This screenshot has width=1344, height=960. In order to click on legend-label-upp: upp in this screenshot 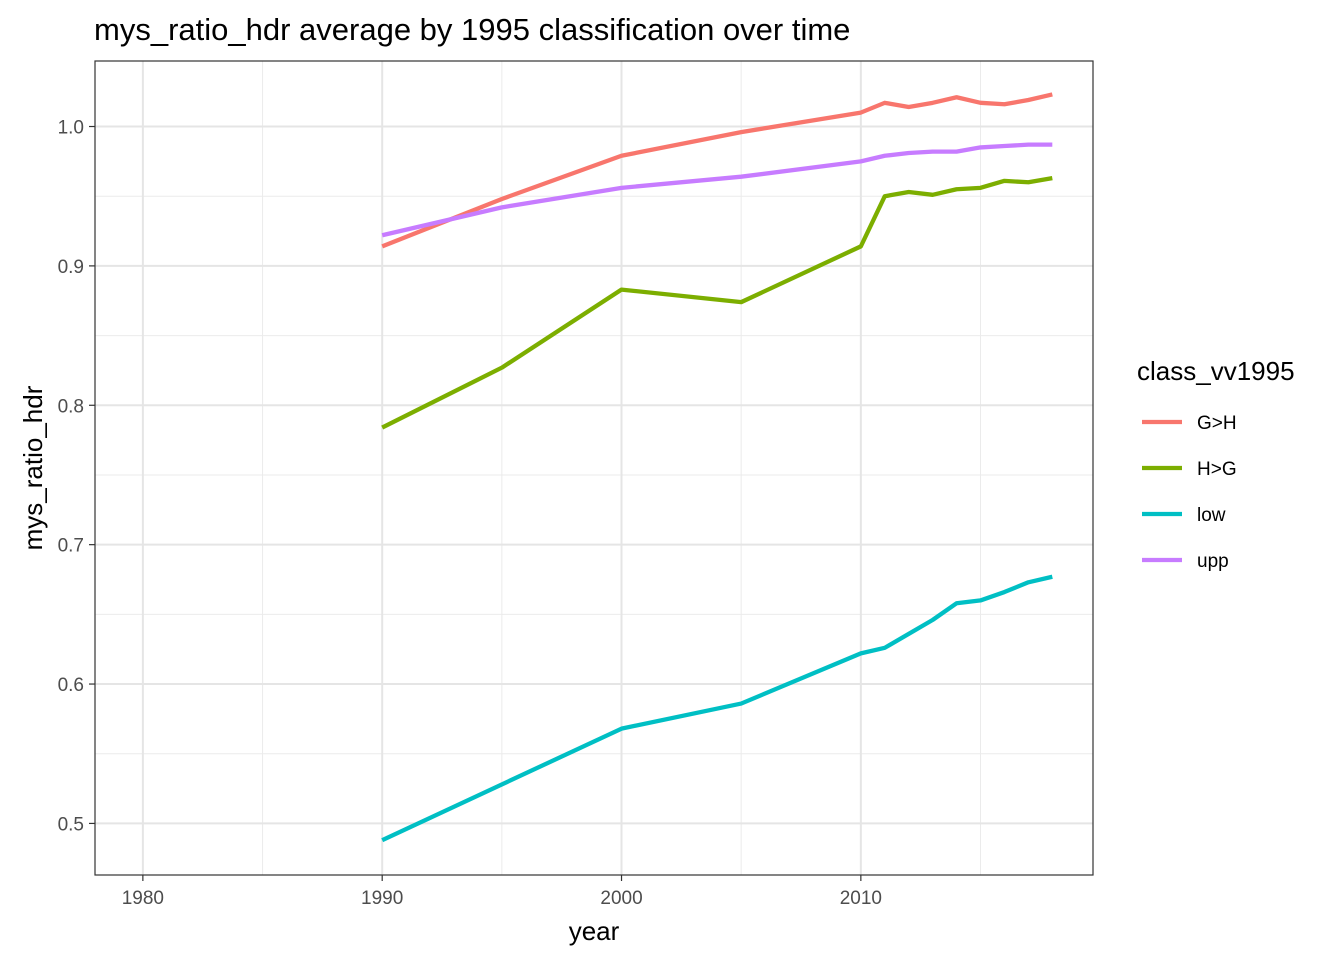, I will do `click(1213, 561)`.